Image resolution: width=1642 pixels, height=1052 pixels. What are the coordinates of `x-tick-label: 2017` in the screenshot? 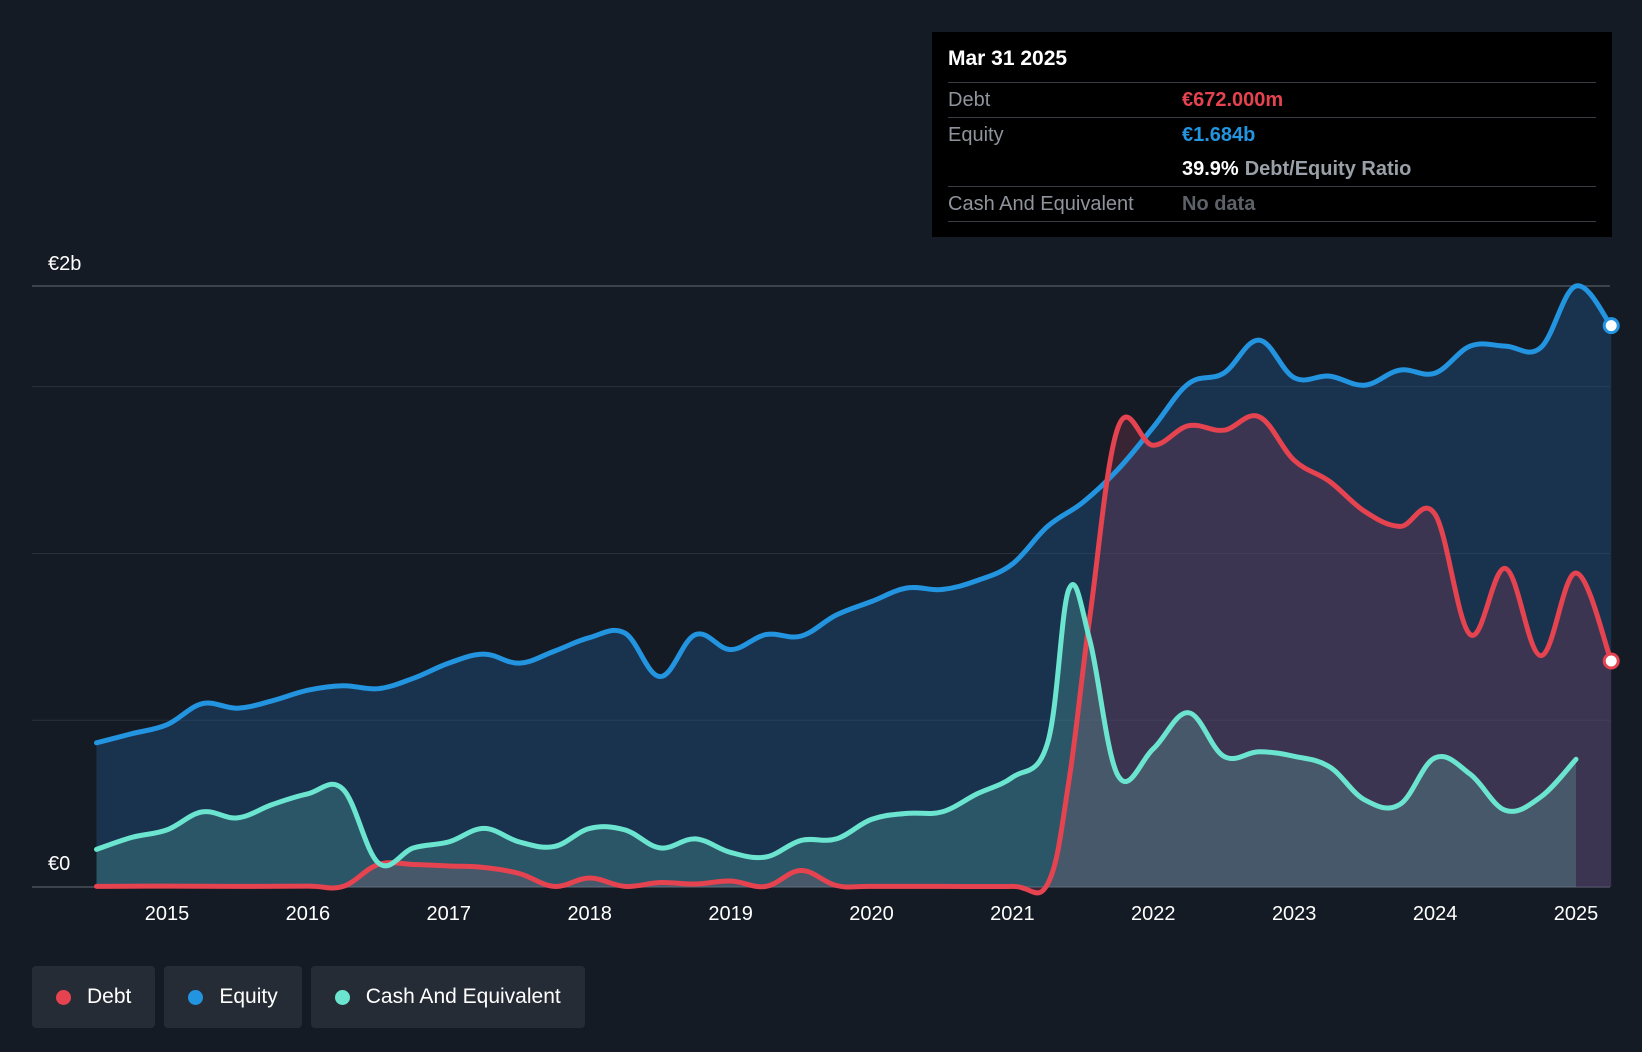 It's located at (449, 914).